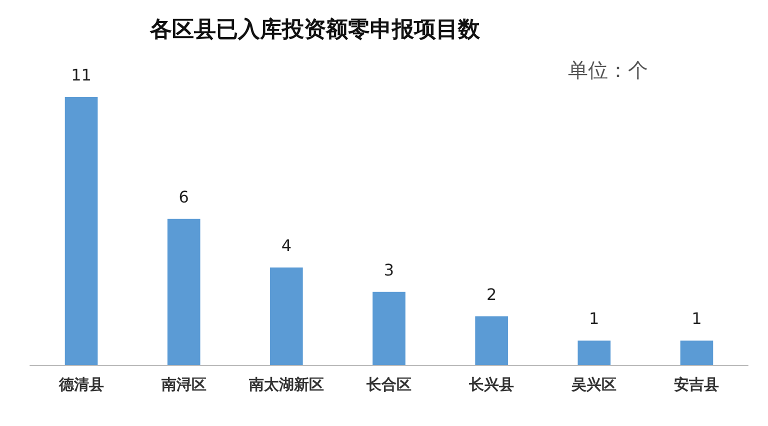 Image resolution: width=768 pixels, height=426 pixels. I want to click on x-tick-label: 德清县, so click(81, 385).